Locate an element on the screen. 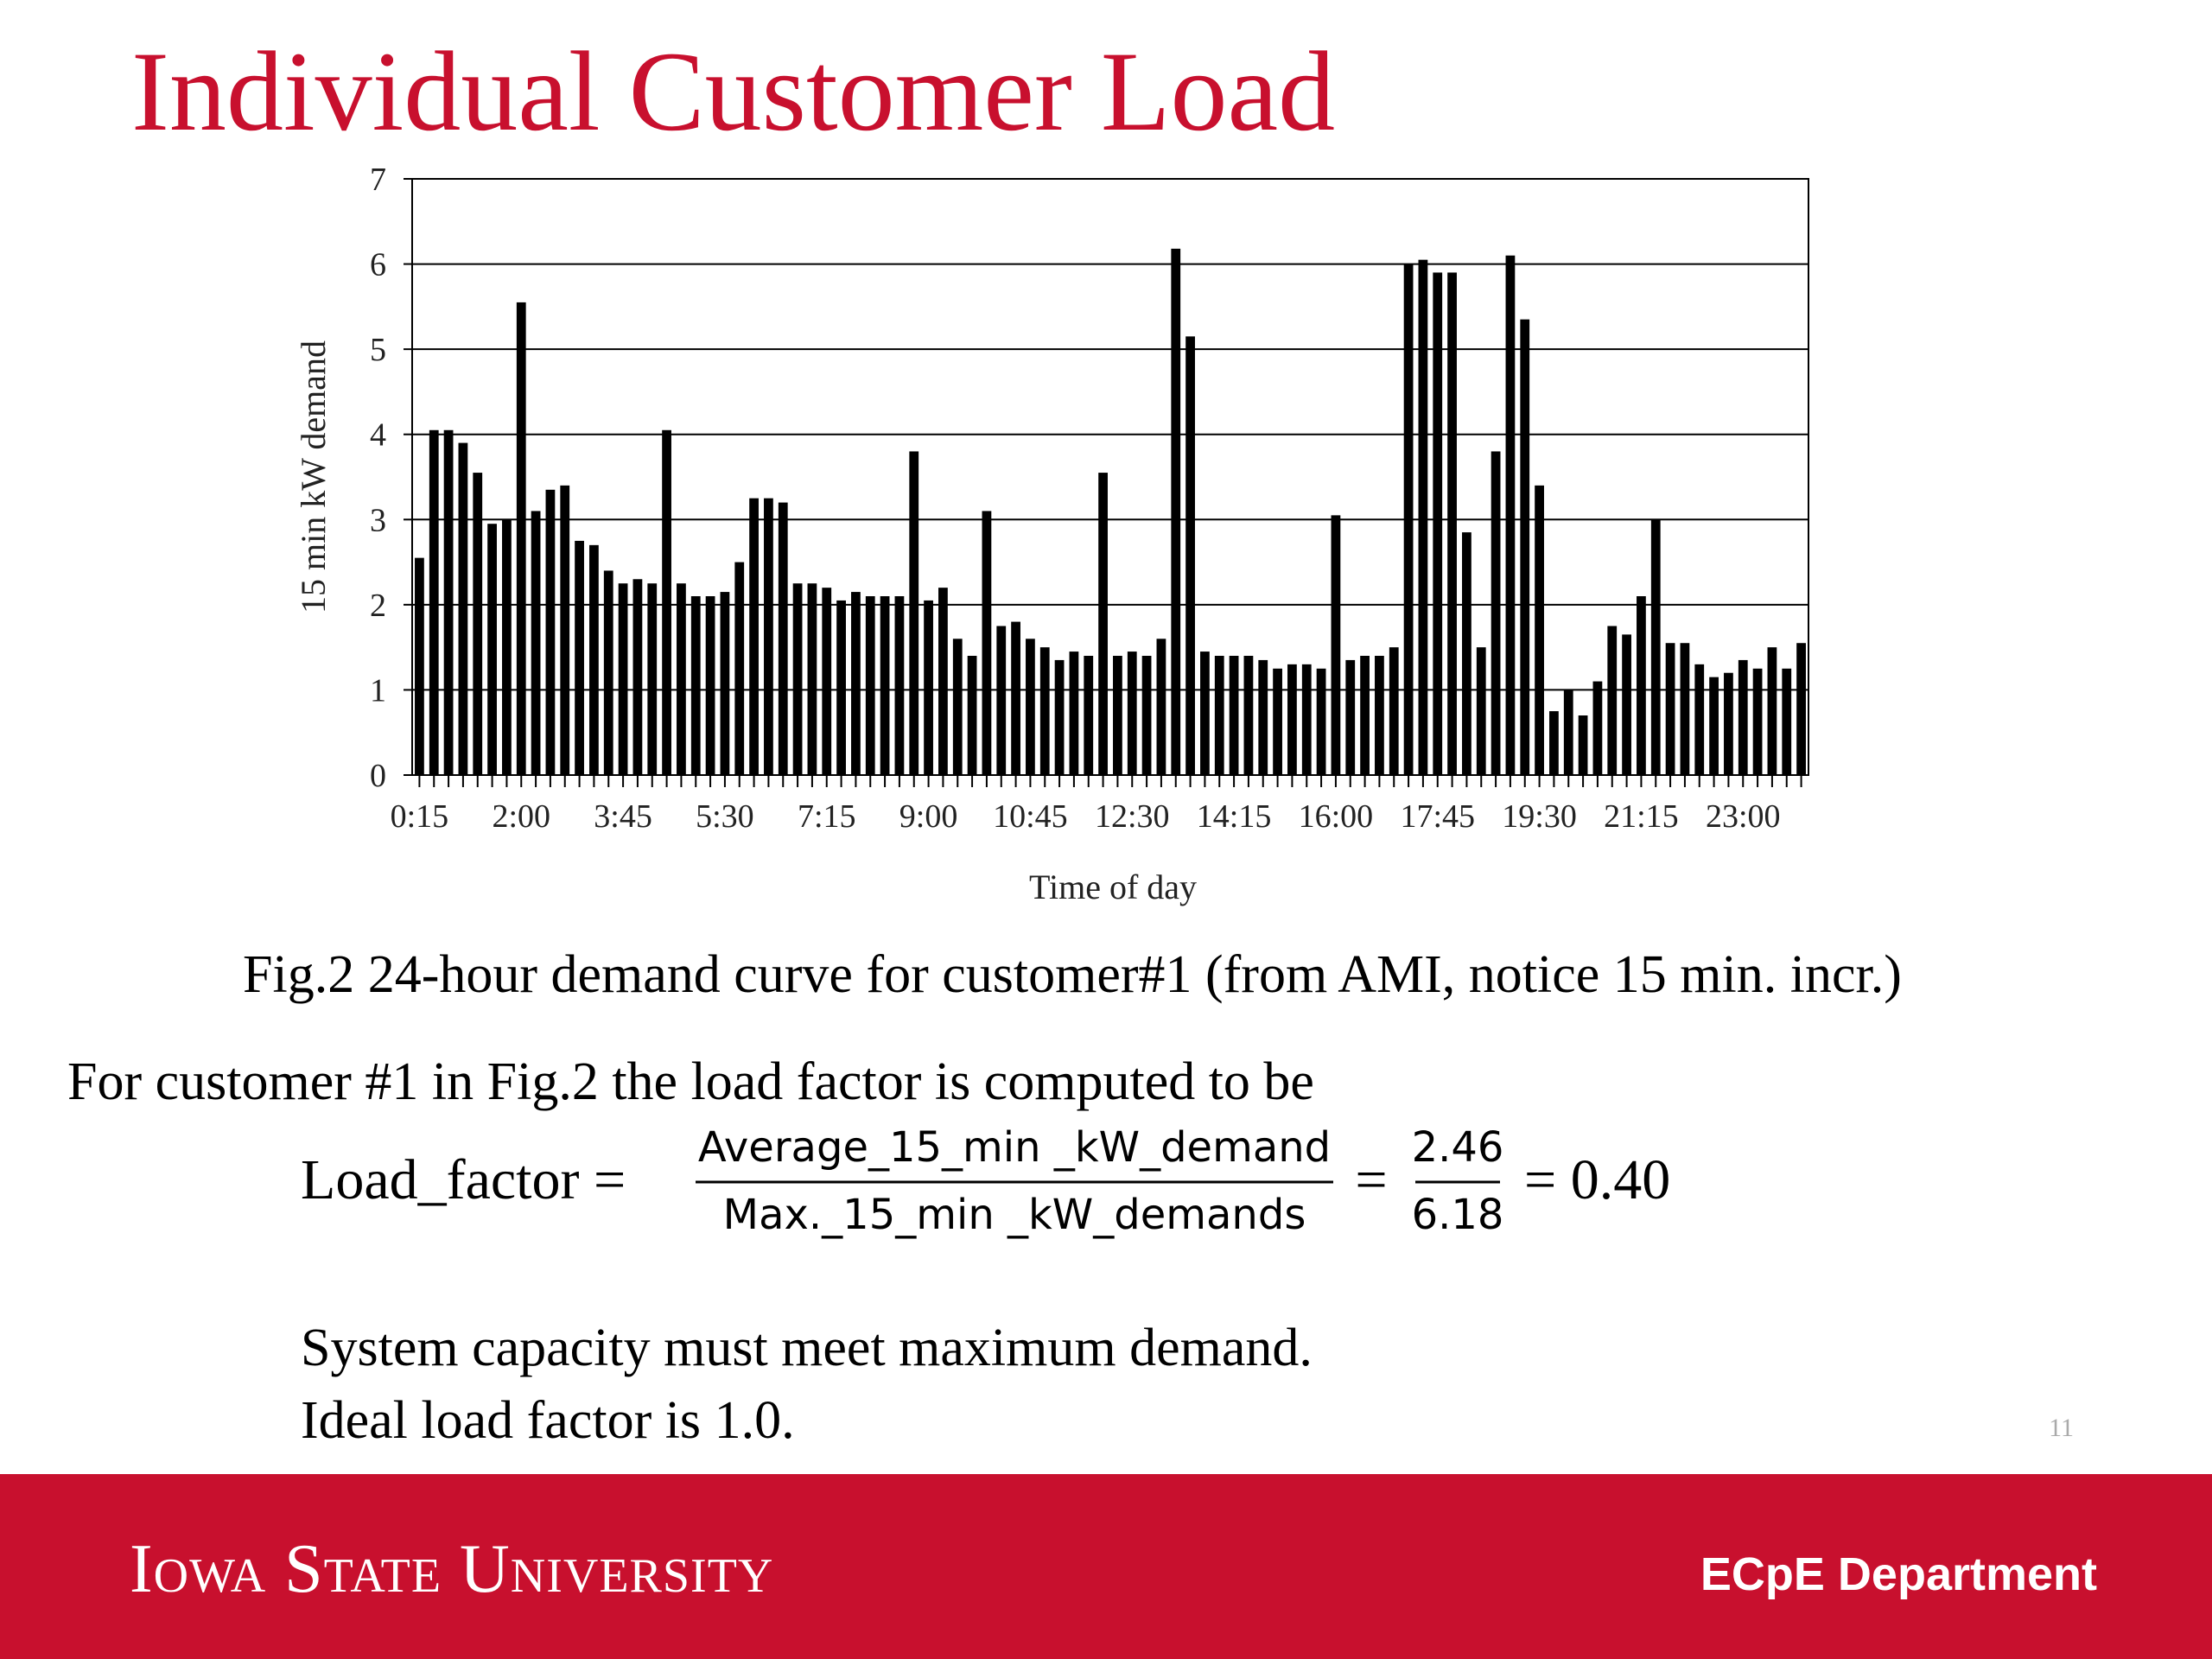 The width and height of the screenshot is (2212, 1659). y-tick-label: 6 is located at coordinates (378, 265).